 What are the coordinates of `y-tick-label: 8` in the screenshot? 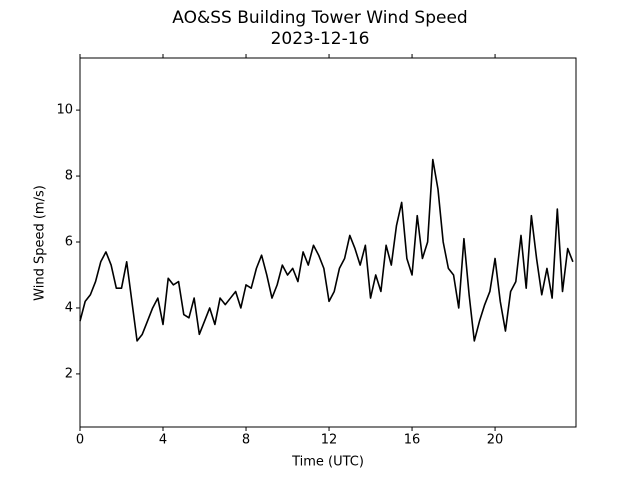 It's located at (69, 176).